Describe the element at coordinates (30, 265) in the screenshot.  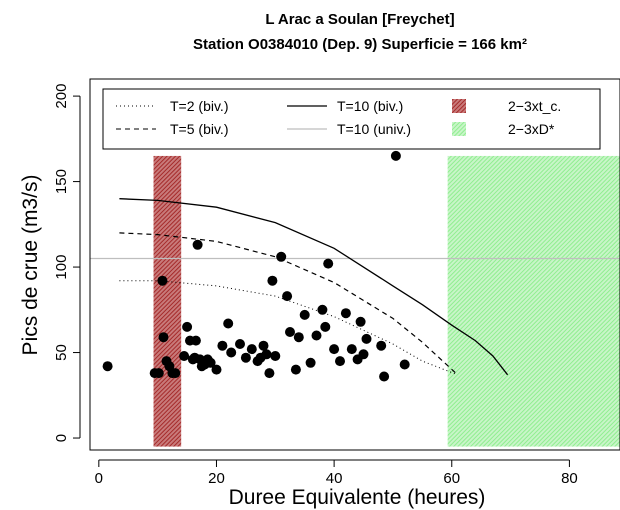
I see `y-axis-label: Pics de crue (m3/s)` at that location.